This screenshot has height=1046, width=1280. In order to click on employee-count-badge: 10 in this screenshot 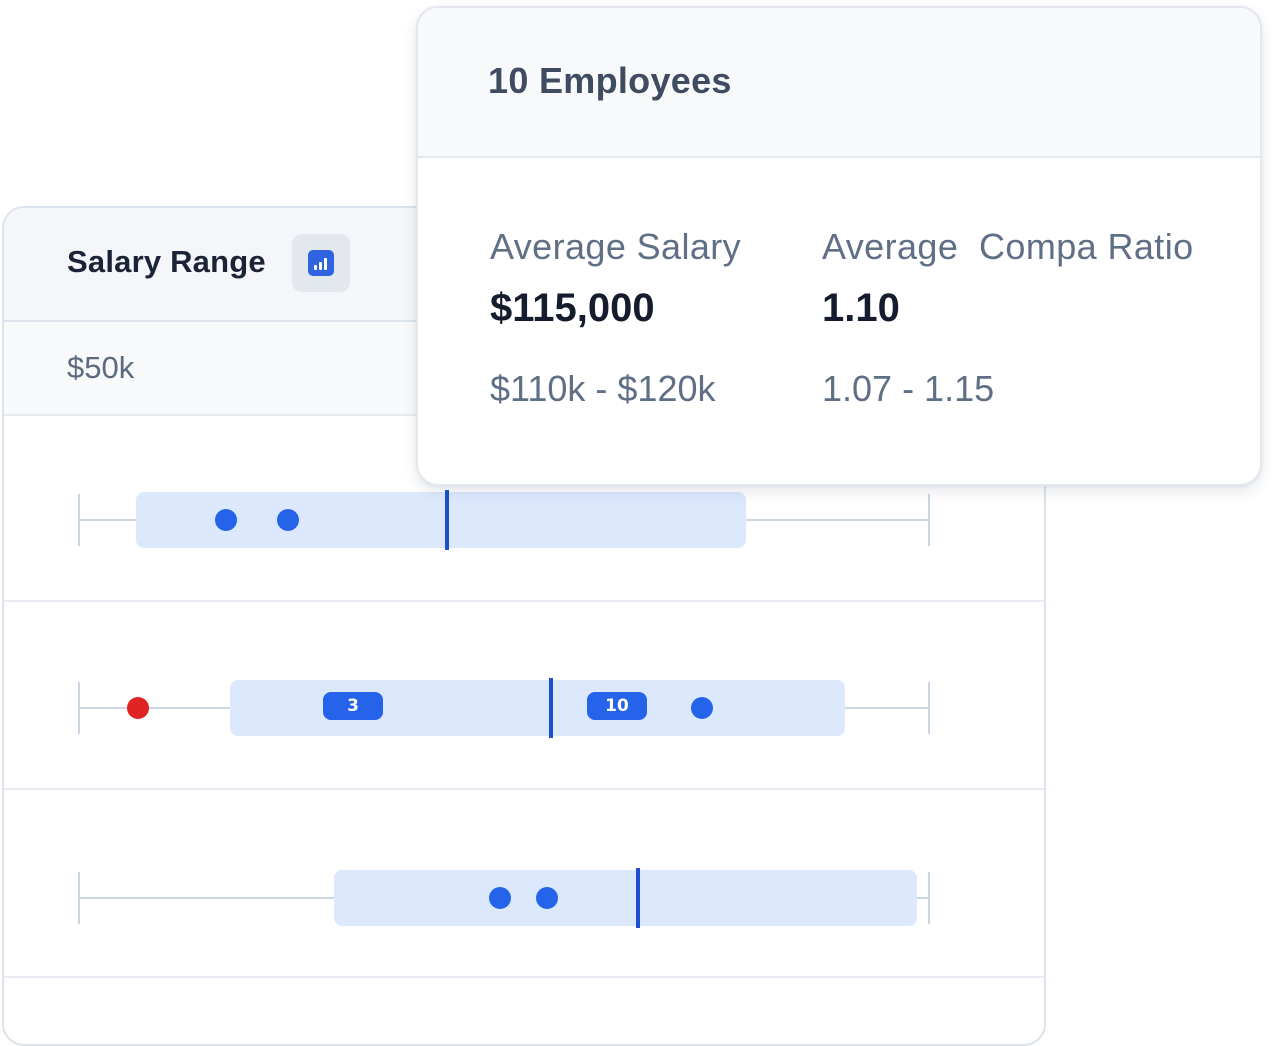, I will do `click(617, 706)`.